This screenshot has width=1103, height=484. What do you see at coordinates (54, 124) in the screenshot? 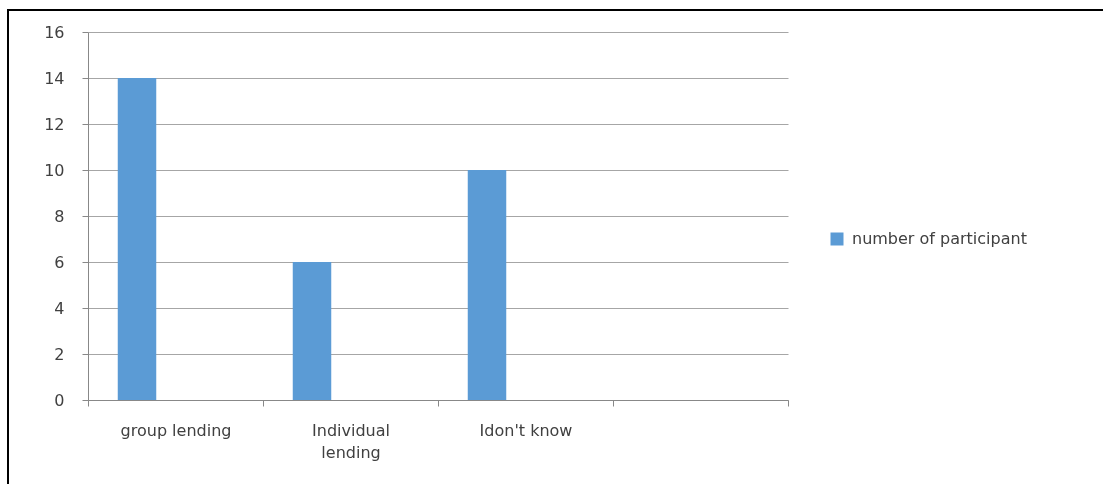
I see `y-tick-label: 12` at bounding box center [54, 124].